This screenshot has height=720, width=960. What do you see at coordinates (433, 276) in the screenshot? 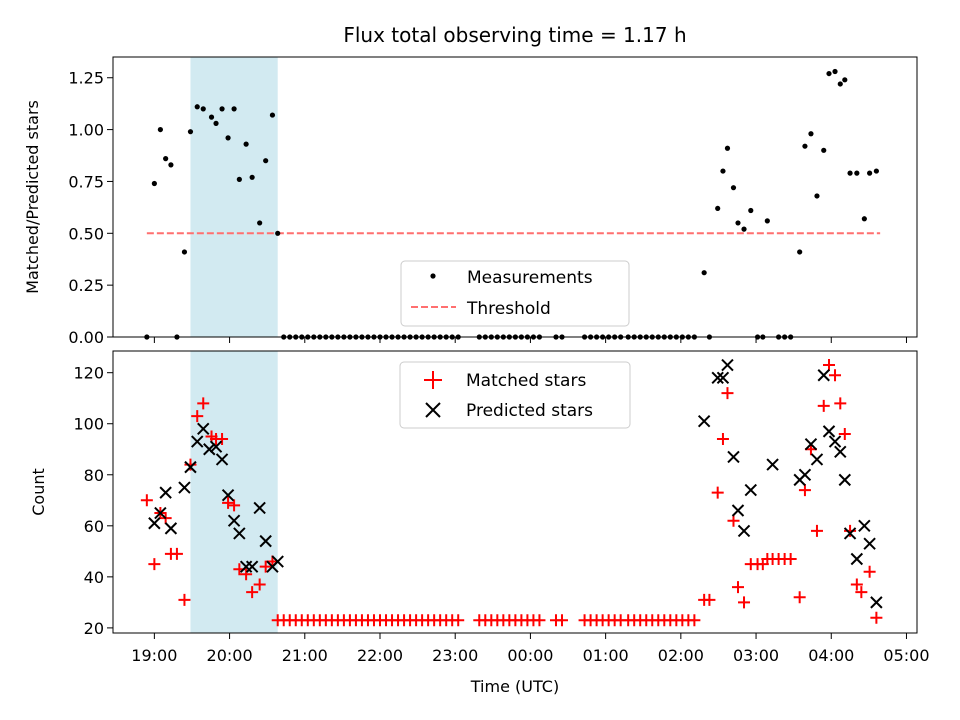
I see `legend-measurement-marker` at bounding box center [433, 276].